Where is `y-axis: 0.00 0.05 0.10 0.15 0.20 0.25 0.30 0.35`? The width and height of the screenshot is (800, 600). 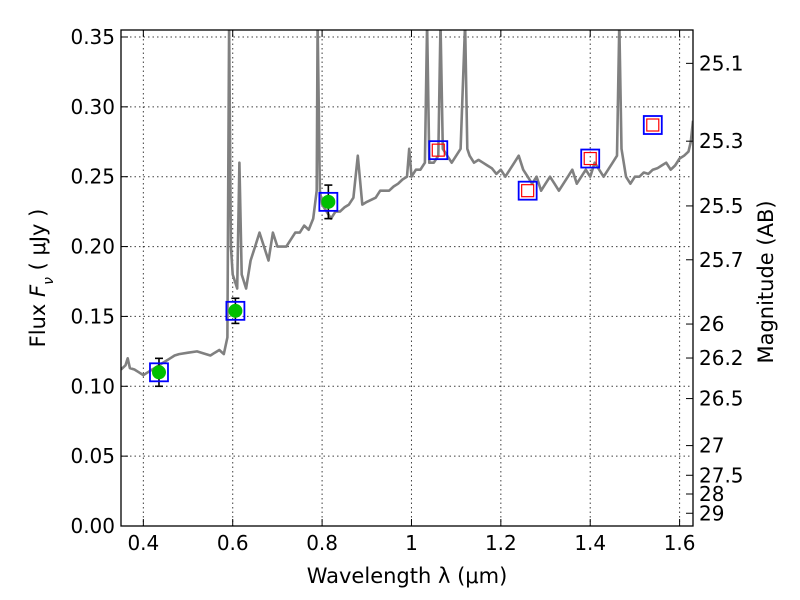 y-axis: 0.00 0.05 0.10 0.15 0.20 0.25 0.30 0.35 is located at coordinates (99, 281).